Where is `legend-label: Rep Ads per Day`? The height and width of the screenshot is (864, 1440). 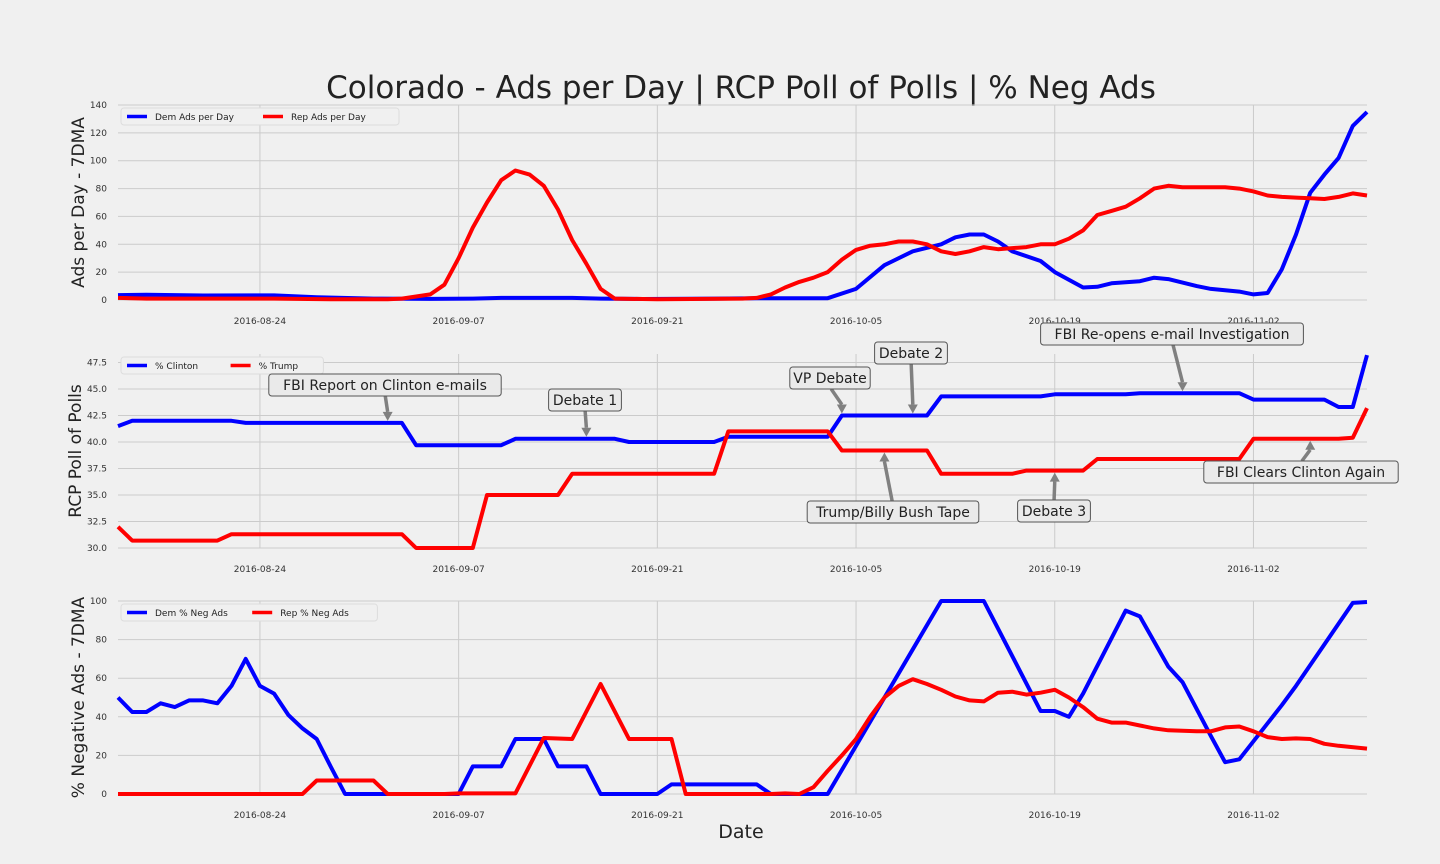
legend-label: Rep Ads per Day is located at coordinates (328, 118).